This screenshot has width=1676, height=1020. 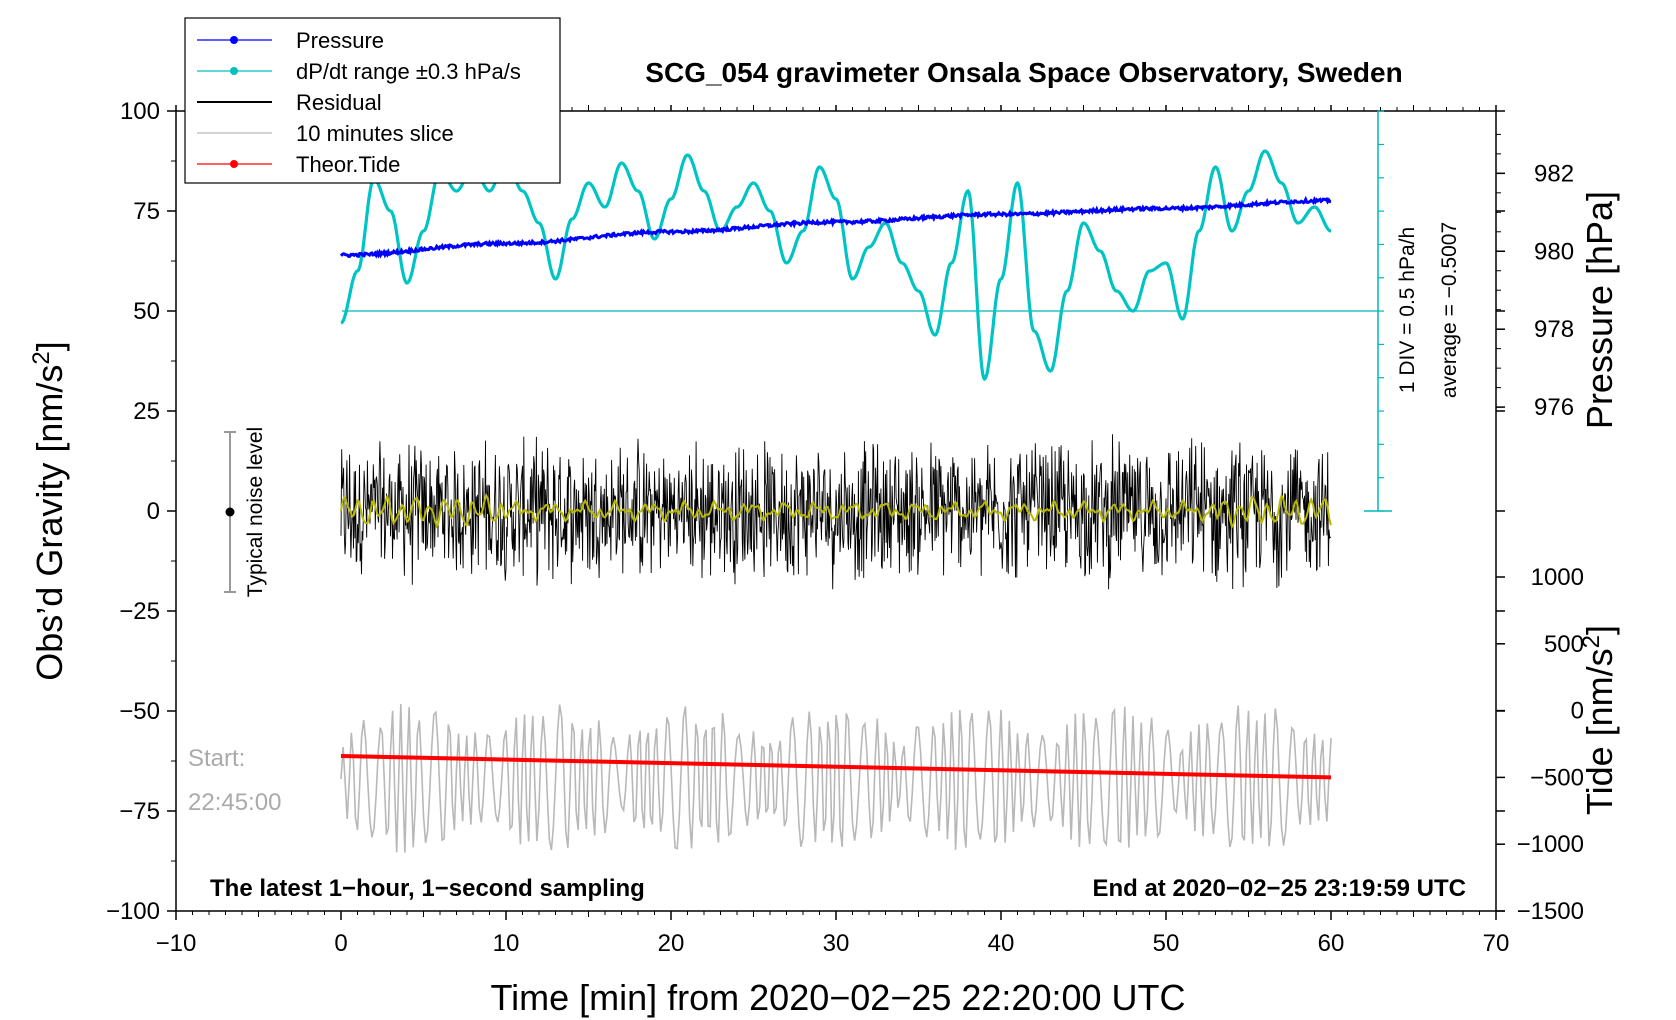 I want to click on legend-box, so click(x=372, y=100).